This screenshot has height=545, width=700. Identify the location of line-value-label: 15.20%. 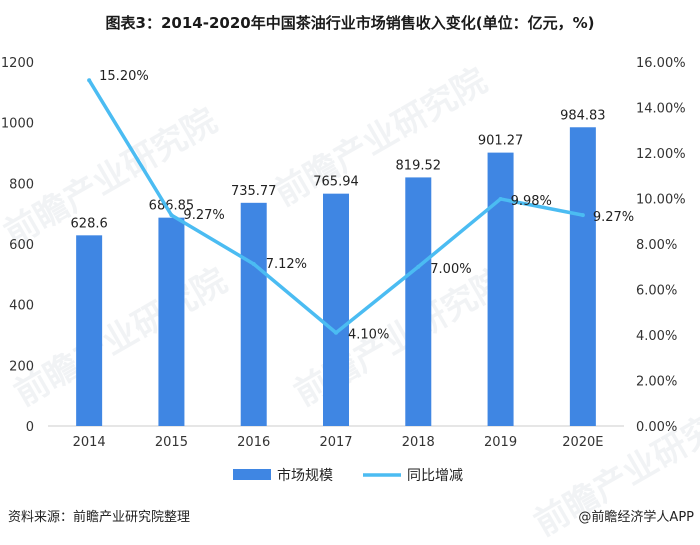
(124, 76).